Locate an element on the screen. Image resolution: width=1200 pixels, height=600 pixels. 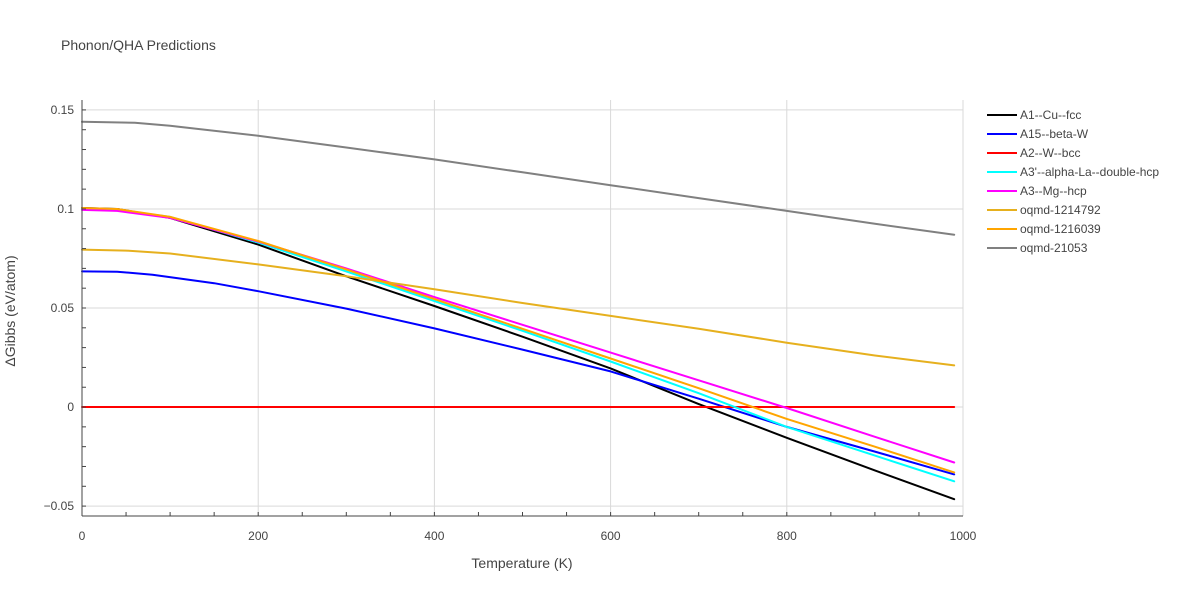
legend-label: A1--Cu--fcc is located at coordinates (1050, 115).